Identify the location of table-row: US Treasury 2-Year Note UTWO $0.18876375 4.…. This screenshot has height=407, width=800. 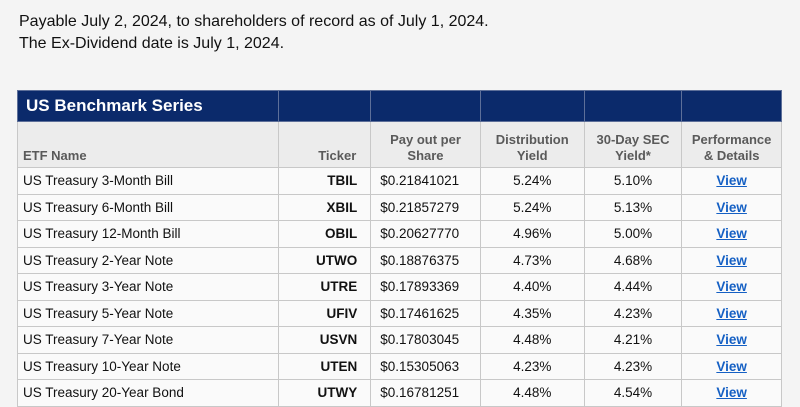
(399, 260).